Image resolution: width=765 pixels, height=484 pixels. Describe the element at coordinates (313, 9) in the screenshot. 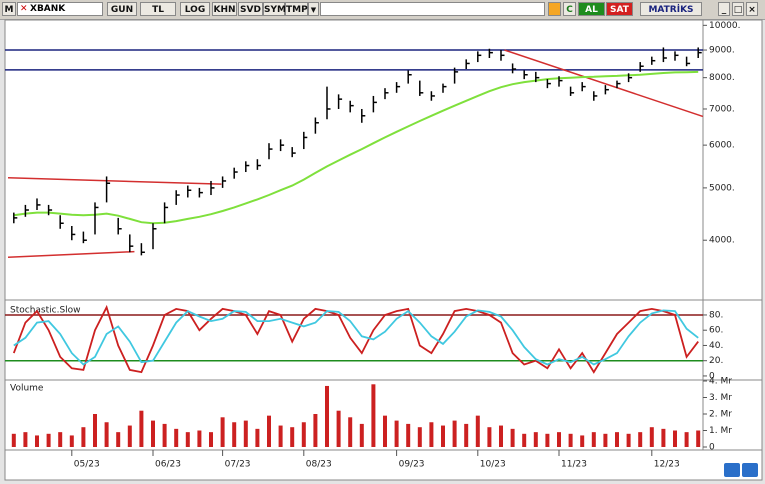

I see `dropdown-button: ▼` at that location.